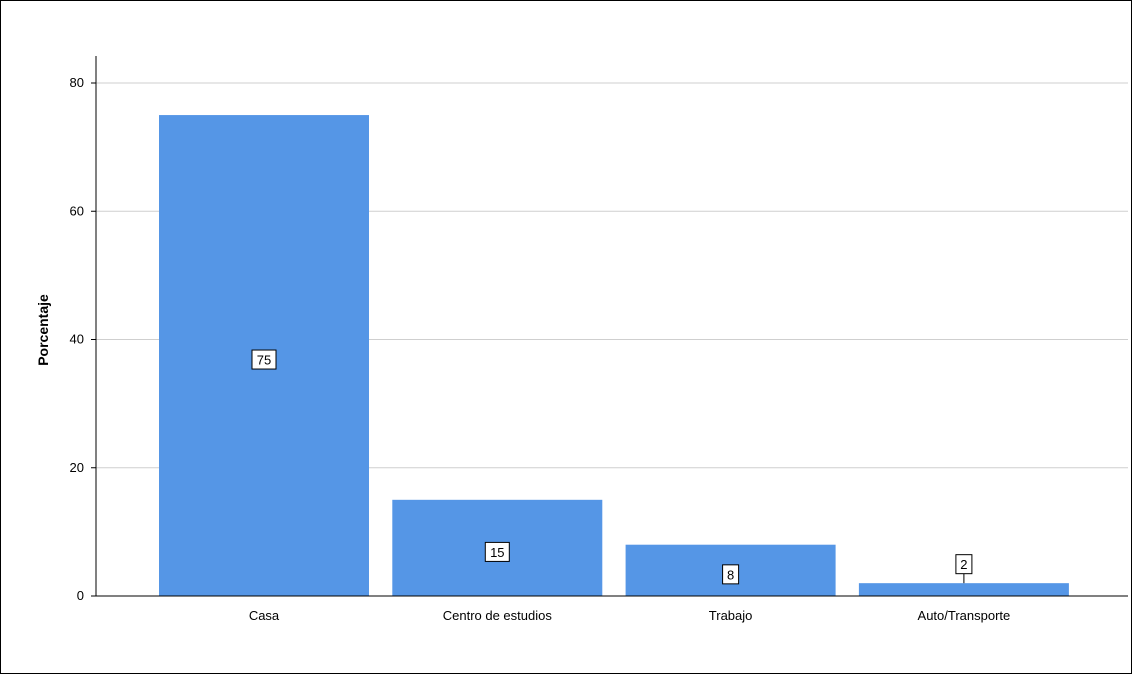 This screenshot has height=674, width=1132. What do you see at coordinates (264, 615) in the screenshot?
I see `x-tick-label: Casa` at bounding box center [264, 615].